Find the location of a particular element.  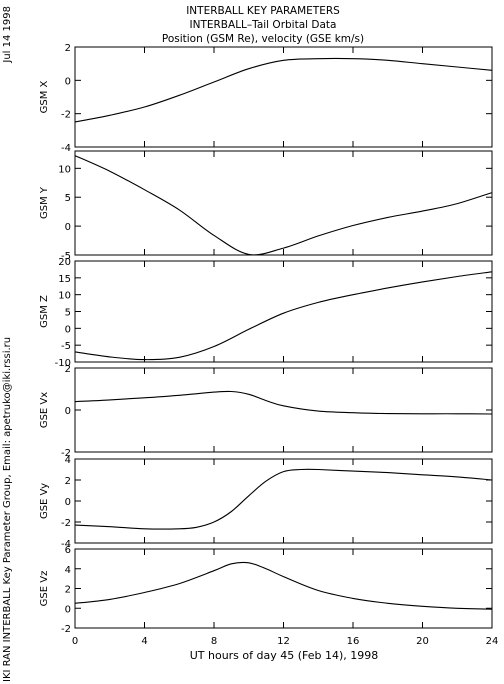

series-line-gsm-z is located at coordinates (283, 316).